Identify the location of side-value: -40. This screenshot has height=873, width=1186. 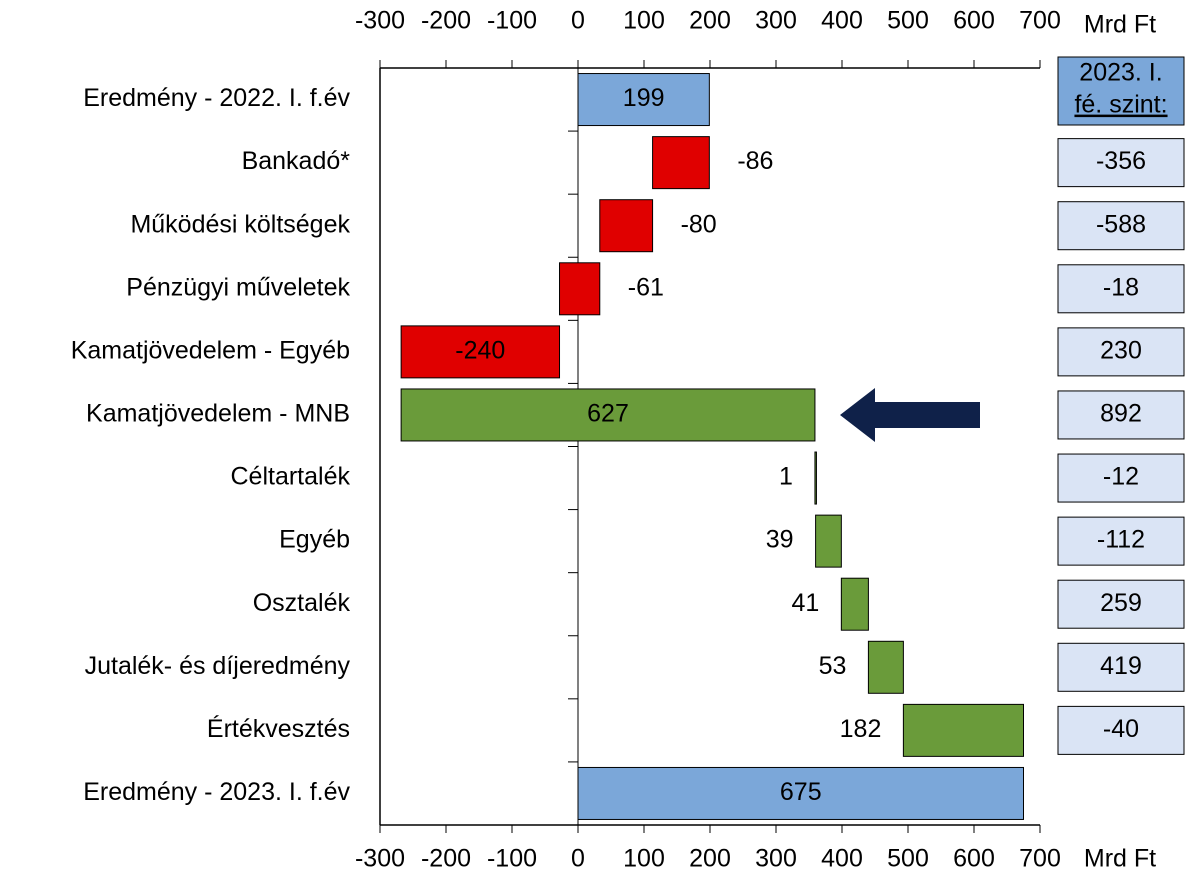
(1121, 729).